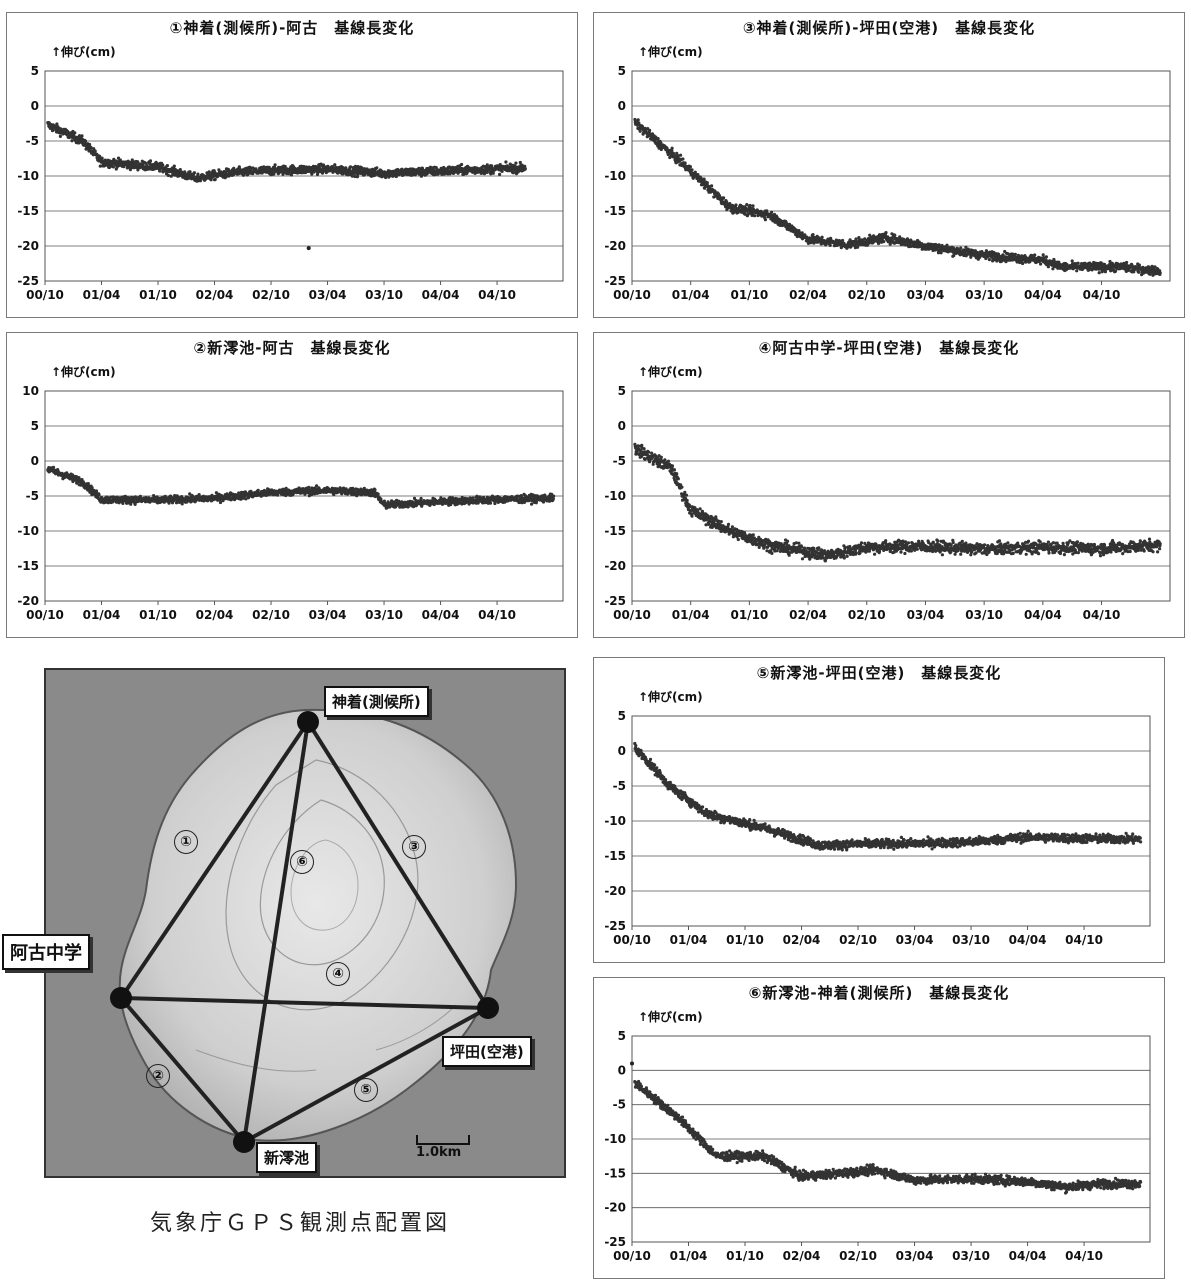 The width and height of the screenshot is (1191, 1285). What do you see at coordinates (28, 246) in the screenshot?
I see `y-tick-label: -20` at bounding box center [28, 246].